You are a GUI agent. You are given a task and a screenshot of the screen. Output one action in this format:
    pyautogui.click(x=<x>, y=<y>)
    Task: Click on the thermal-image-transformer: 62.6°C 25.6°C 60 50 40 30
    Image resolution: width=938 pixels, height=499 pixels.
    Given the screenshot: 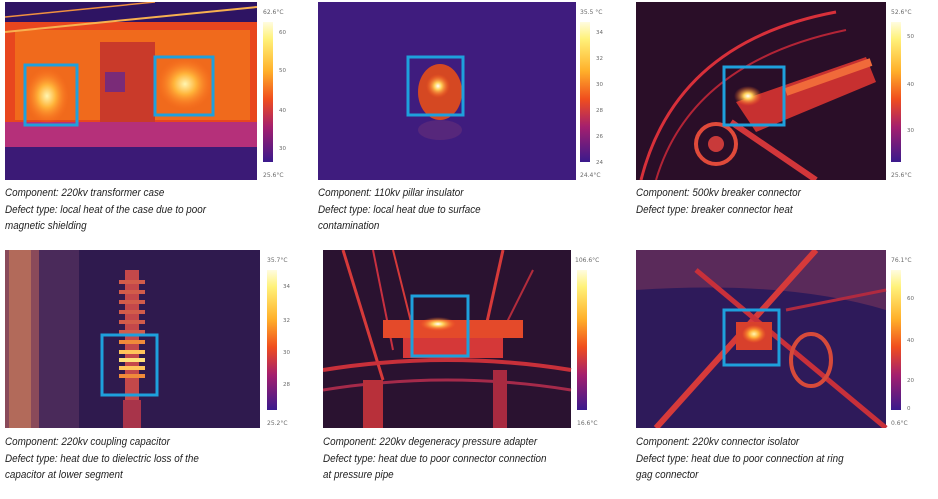 What is the action you would take?
    pyautogui.click(x=145, y=91)
    